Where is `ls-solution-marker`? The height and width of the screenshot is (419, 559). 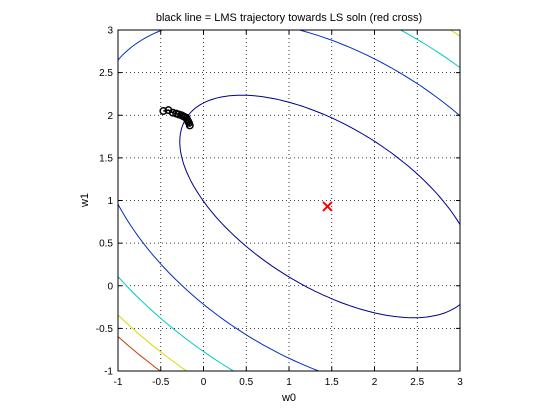 ls-solution-marker is located at coordinates (327, 206).